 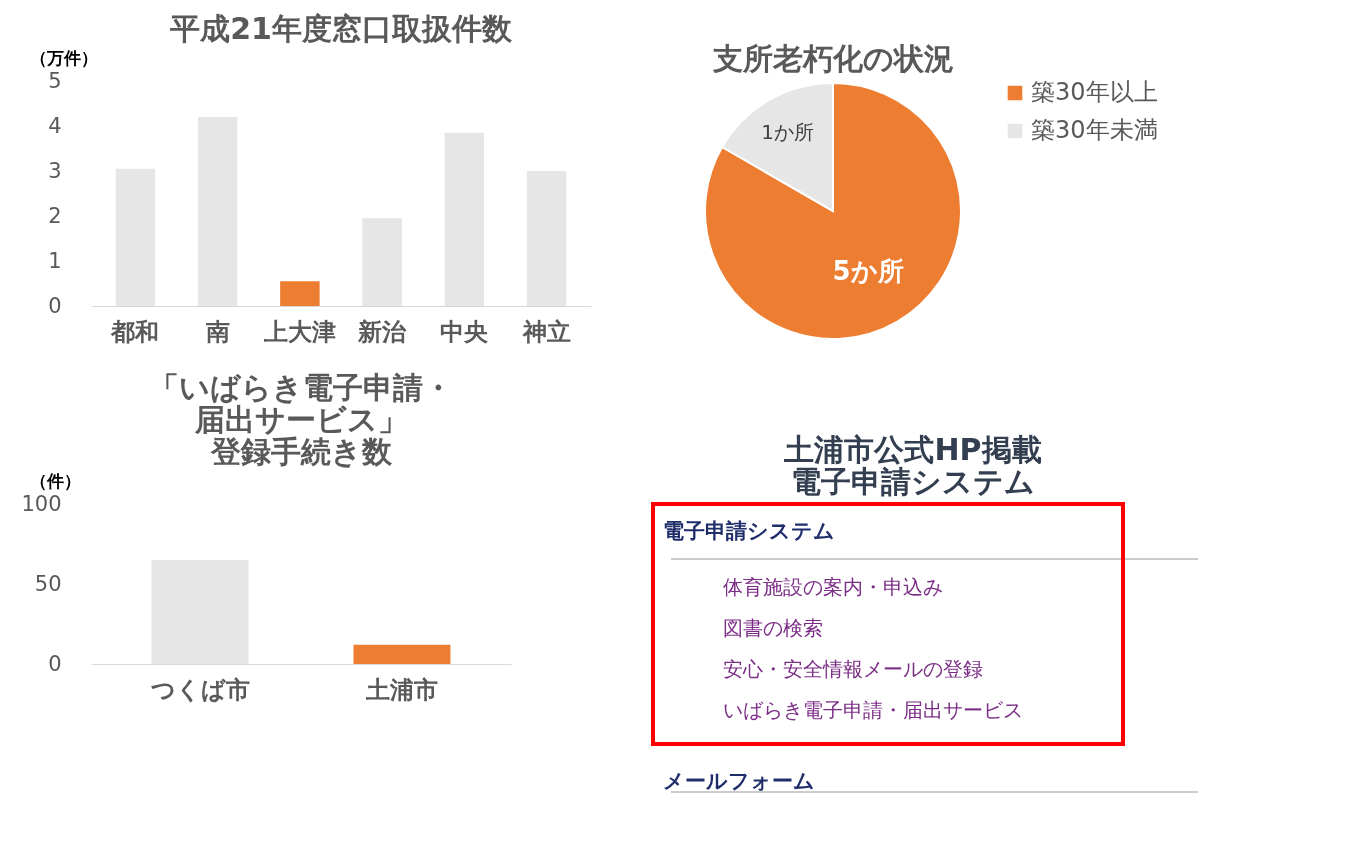 What do you see at coordinates (301, 451) in the screenshot?
I see `text: 登録手続き数` at bounding box center [301, 451].